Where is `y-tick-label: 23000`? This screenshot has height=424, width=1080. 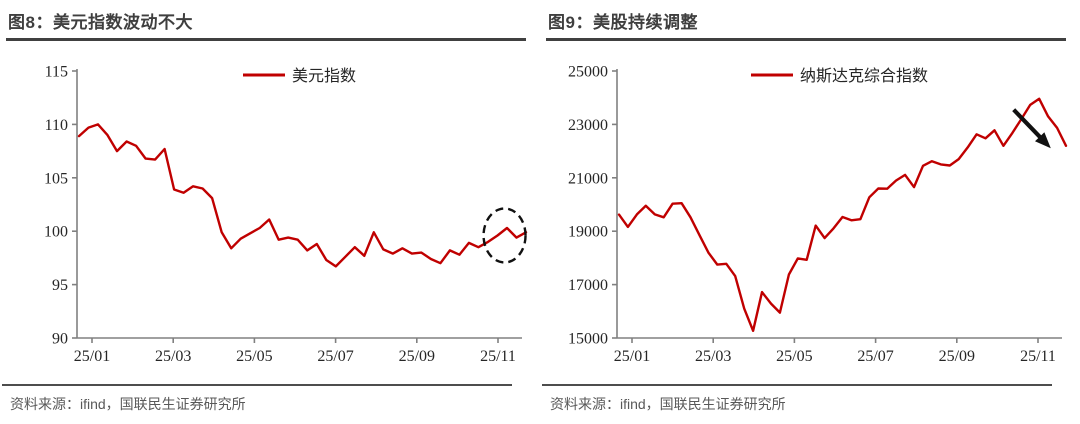
y-tick-label: 23000 is located at coordinates (588, 125).